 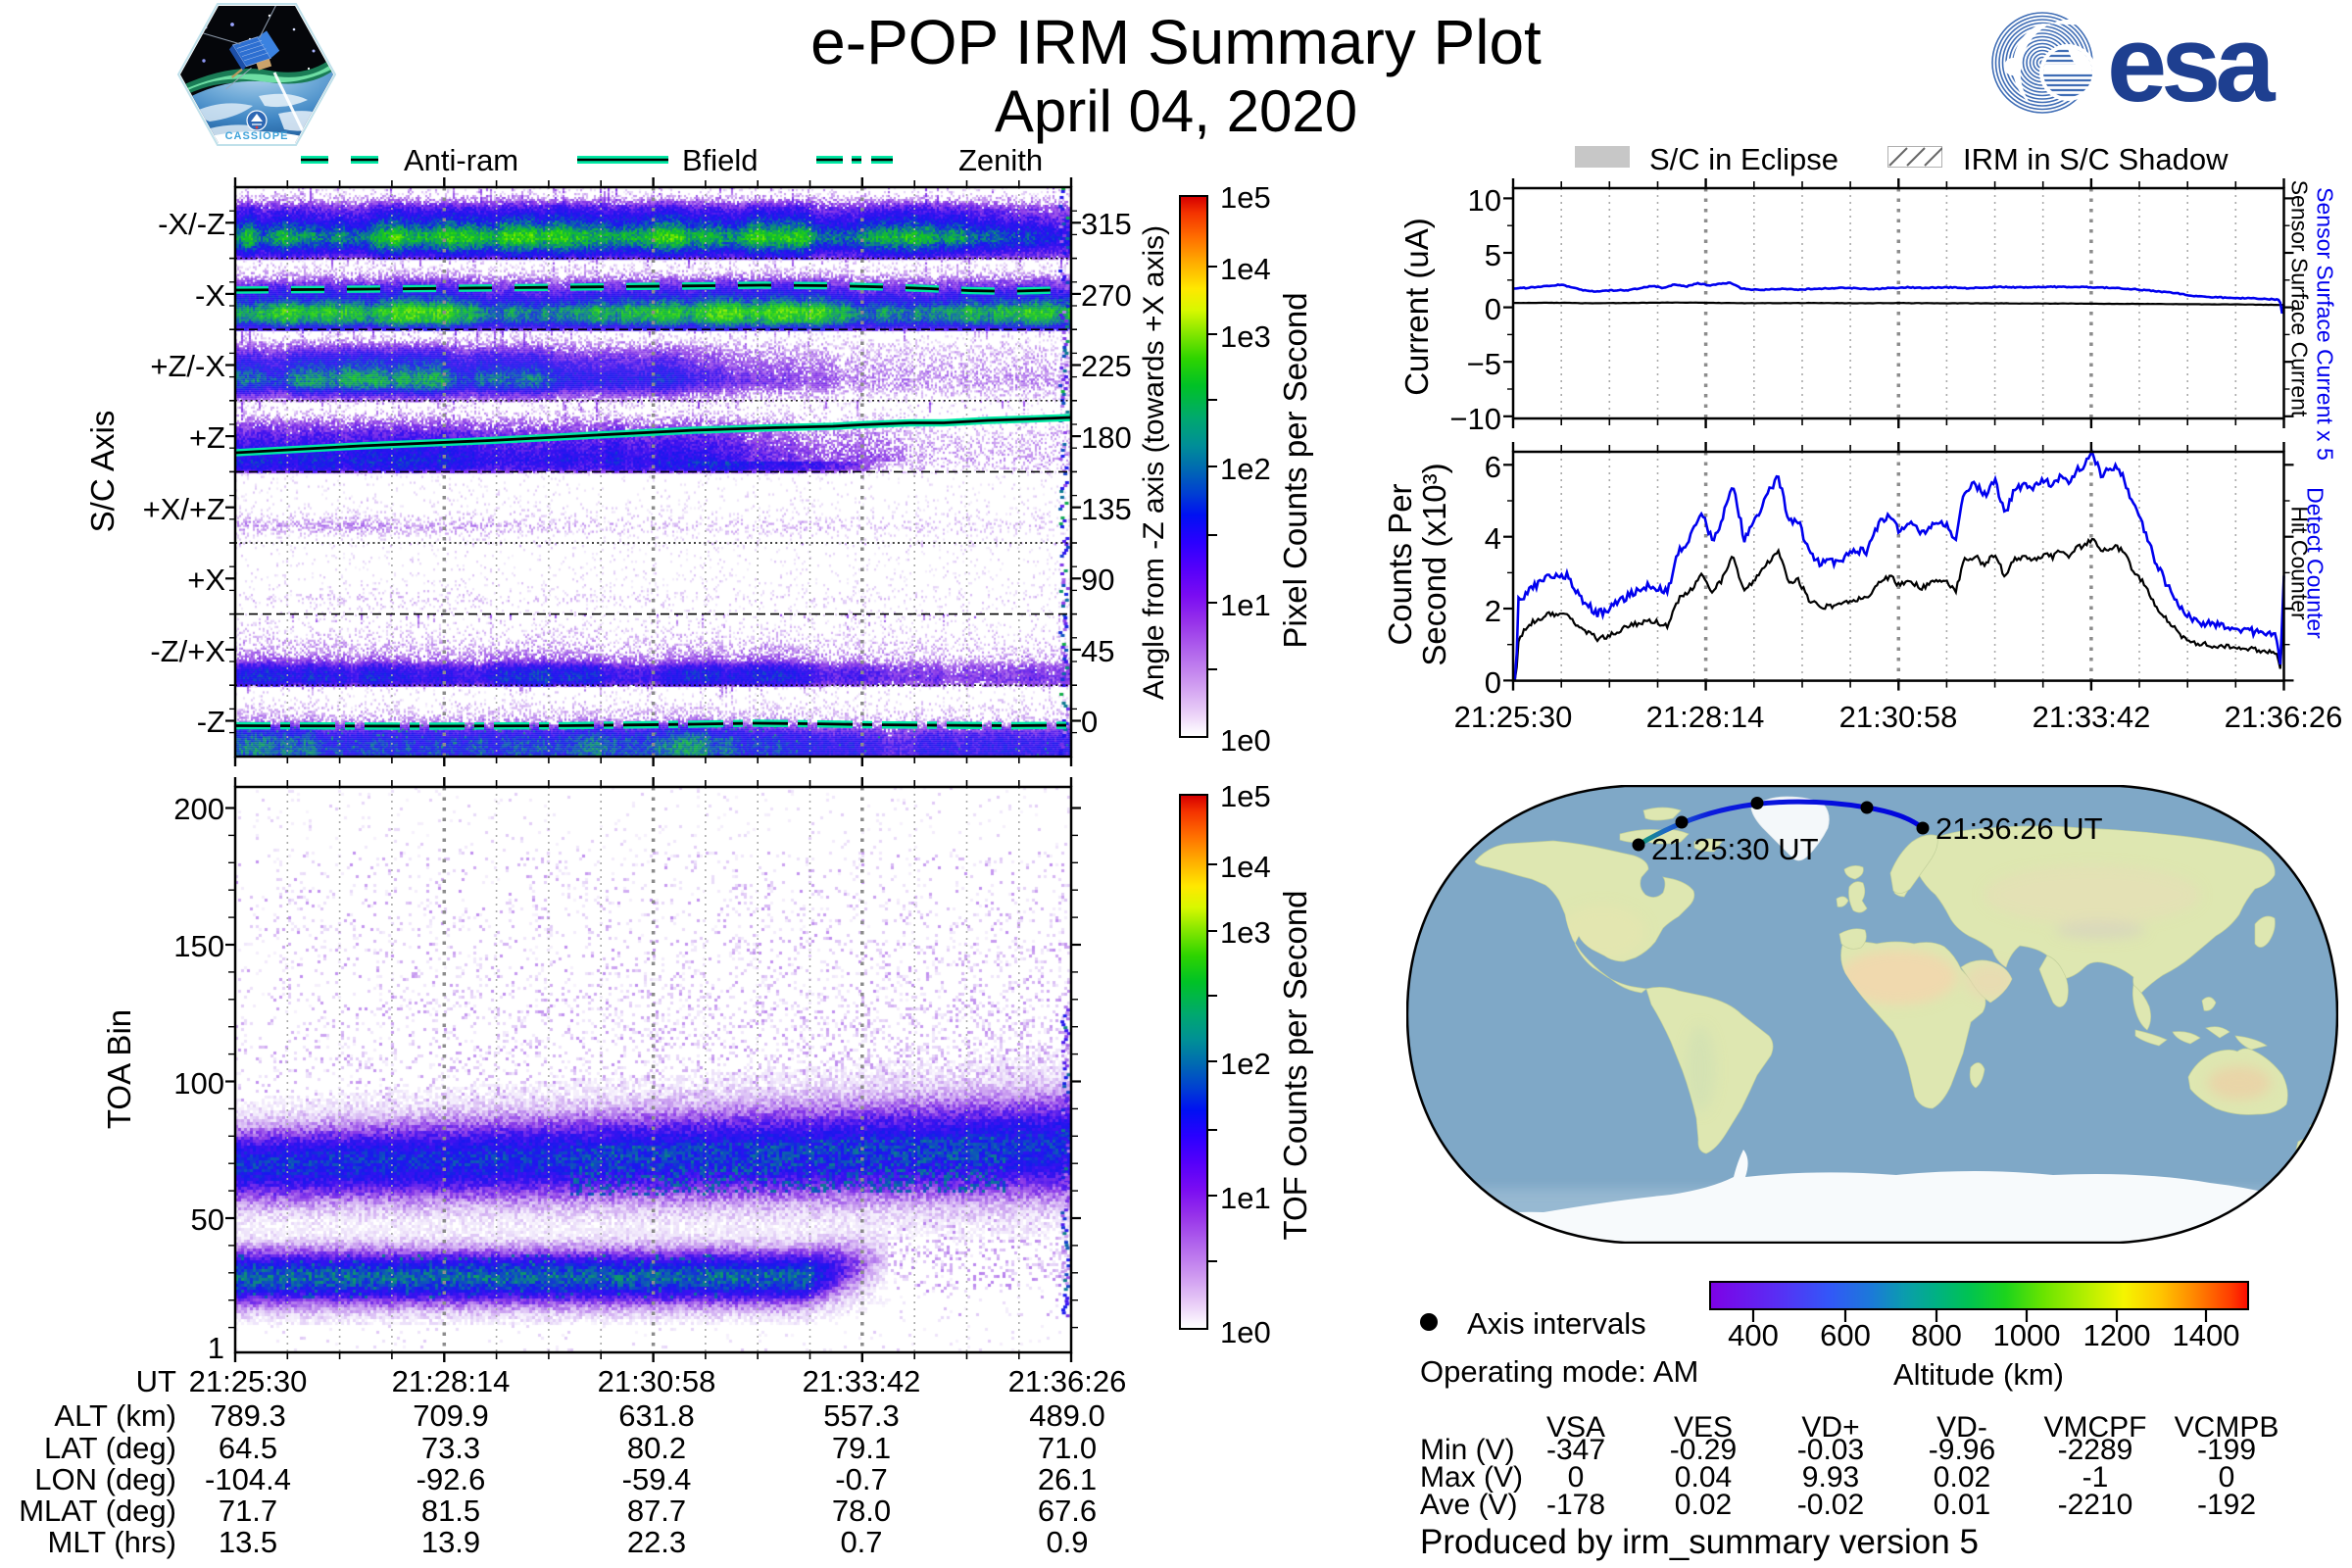 I want to click on svg-text: 21:25:30 UT, so click(x=1735, y=849).